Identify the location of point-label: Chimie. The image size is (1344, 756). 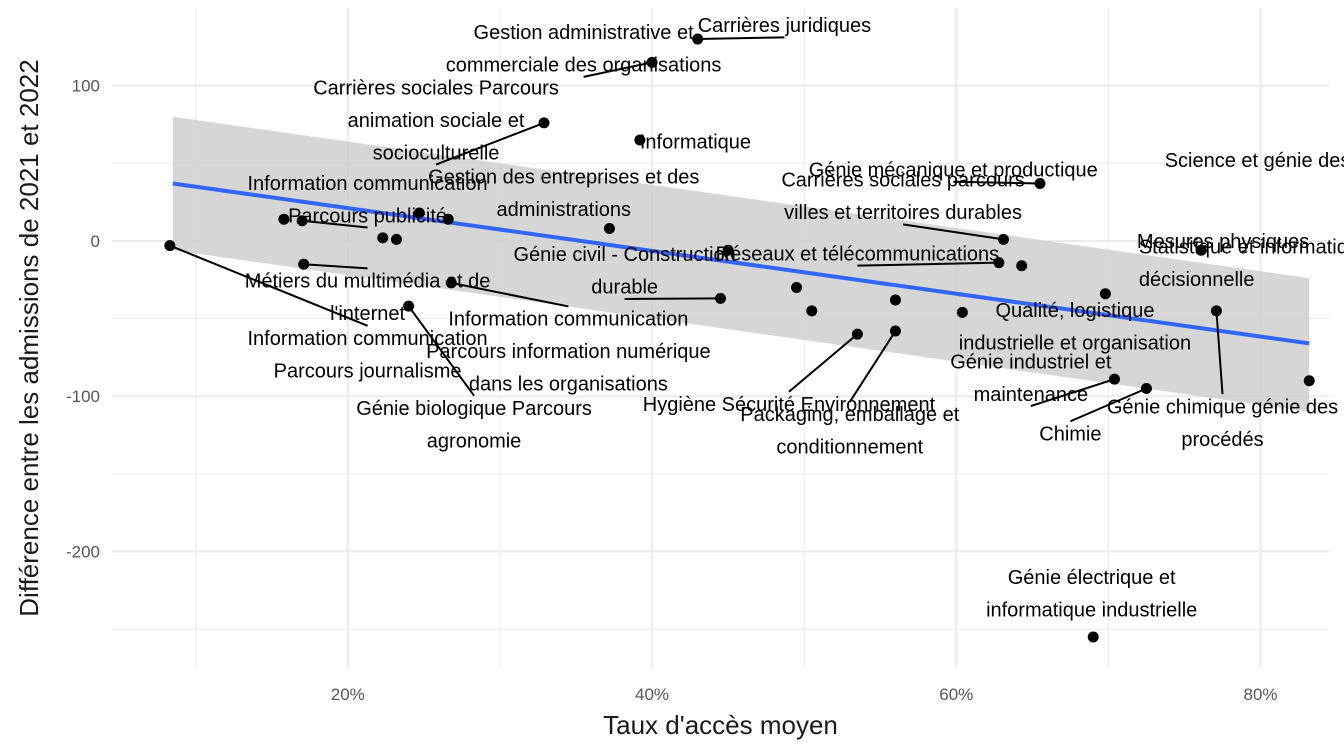
(1070, 435).